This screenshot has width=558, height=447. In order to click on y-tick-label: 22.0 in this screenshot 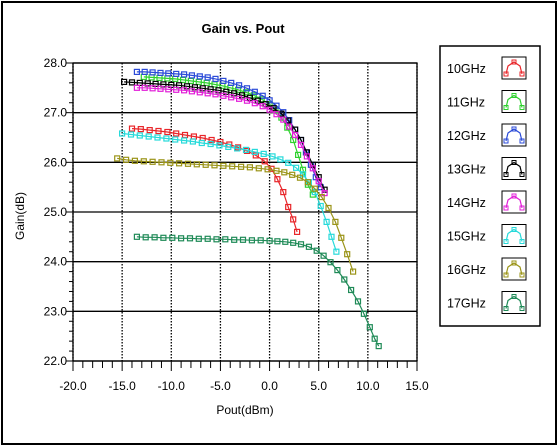, I will do `click(56, 361)`.